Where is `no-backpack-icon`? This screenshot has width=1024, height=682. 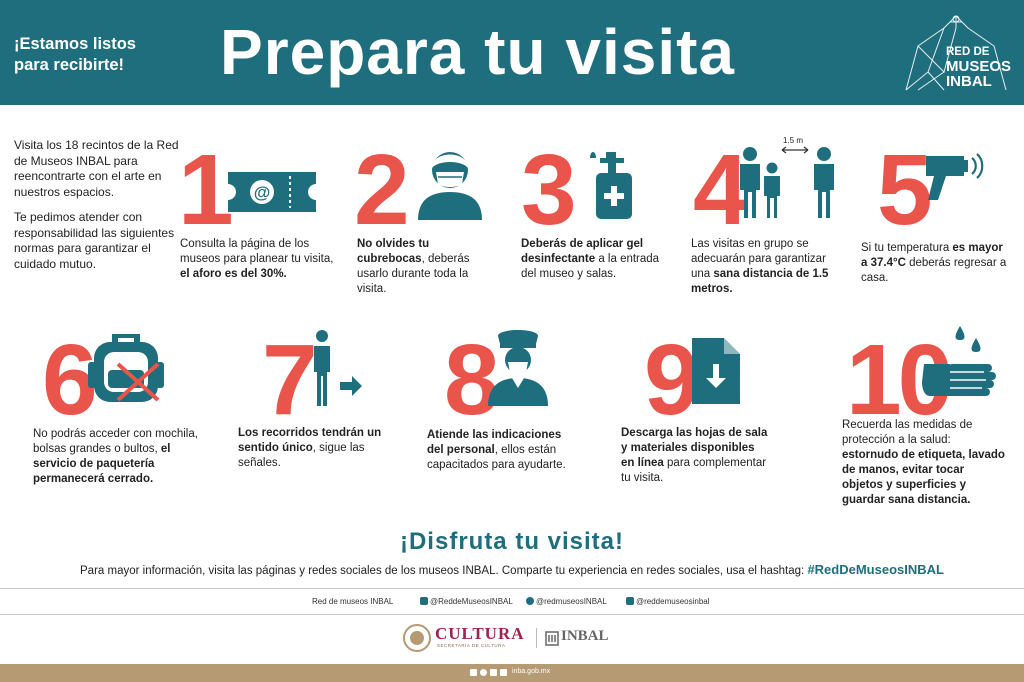
no-backpack-icon is located at coordinates (126, 368).